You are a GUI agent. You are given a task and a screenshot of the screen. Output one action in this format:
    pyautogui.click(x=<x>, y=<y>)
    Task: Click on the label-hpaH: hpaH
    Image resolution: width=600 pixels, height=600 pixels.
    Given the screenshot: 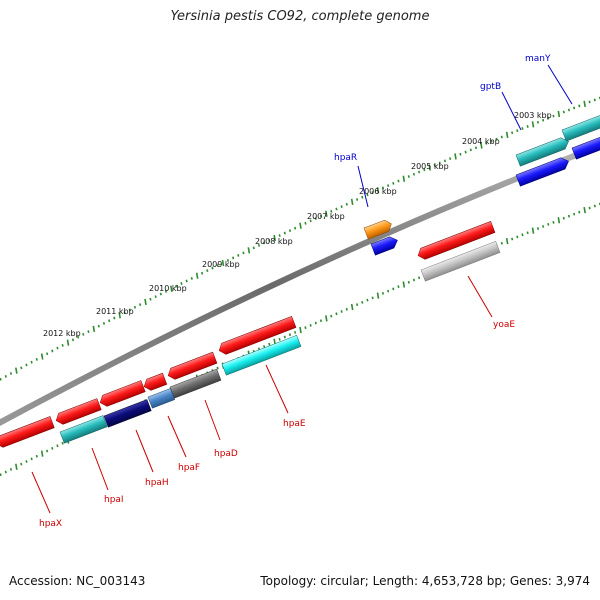 What is the action you would take?
    pyautogui.click(x=157, y=483)
    